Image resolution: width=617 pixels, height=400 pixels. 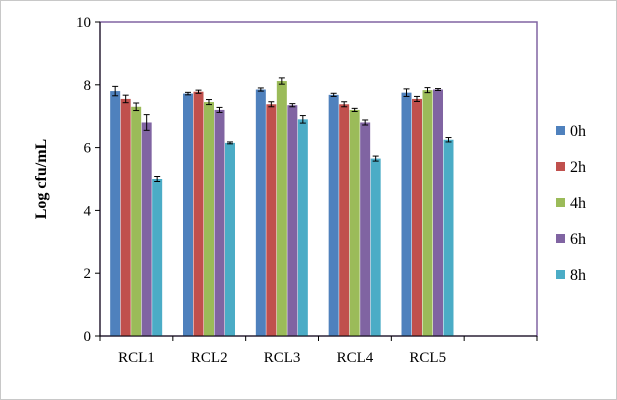 What do you see at coordinates (406, 92) in the screenshot?
I see `error-bar-0h-RCL5` at bounding box center [406, 92].